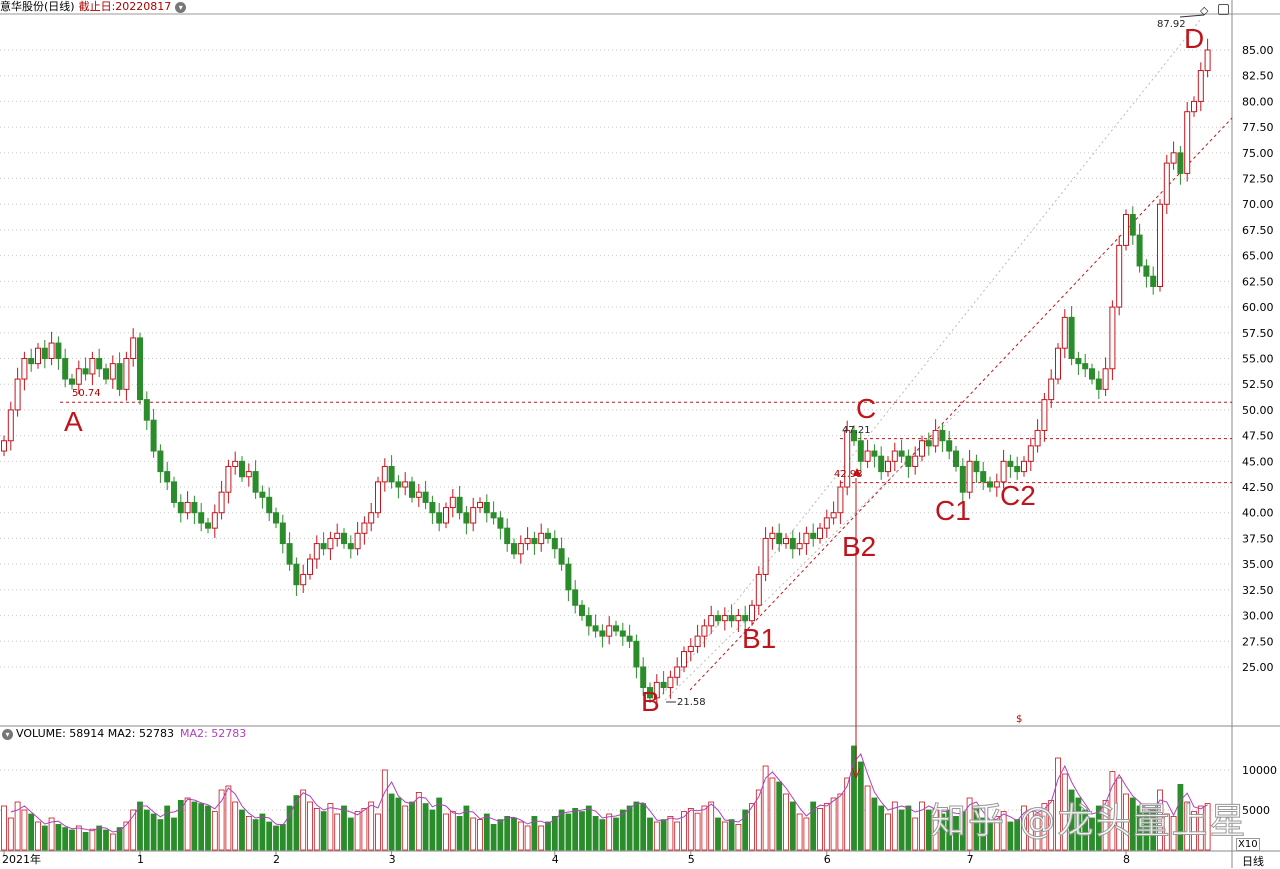  I want to click on panel-toggle-icon, so click(1223, 9).